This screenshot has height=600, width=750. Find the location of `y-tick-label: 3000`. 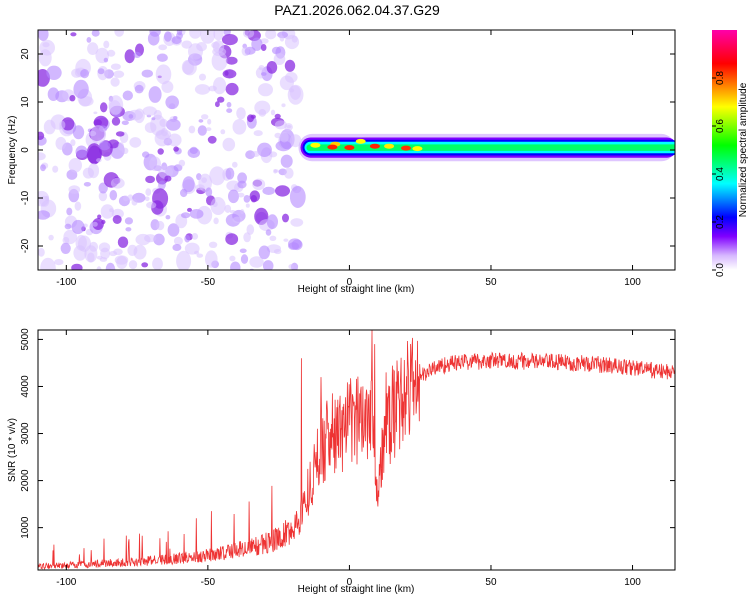

y-tick-label: 3000 is located at coordinates (25, 433).